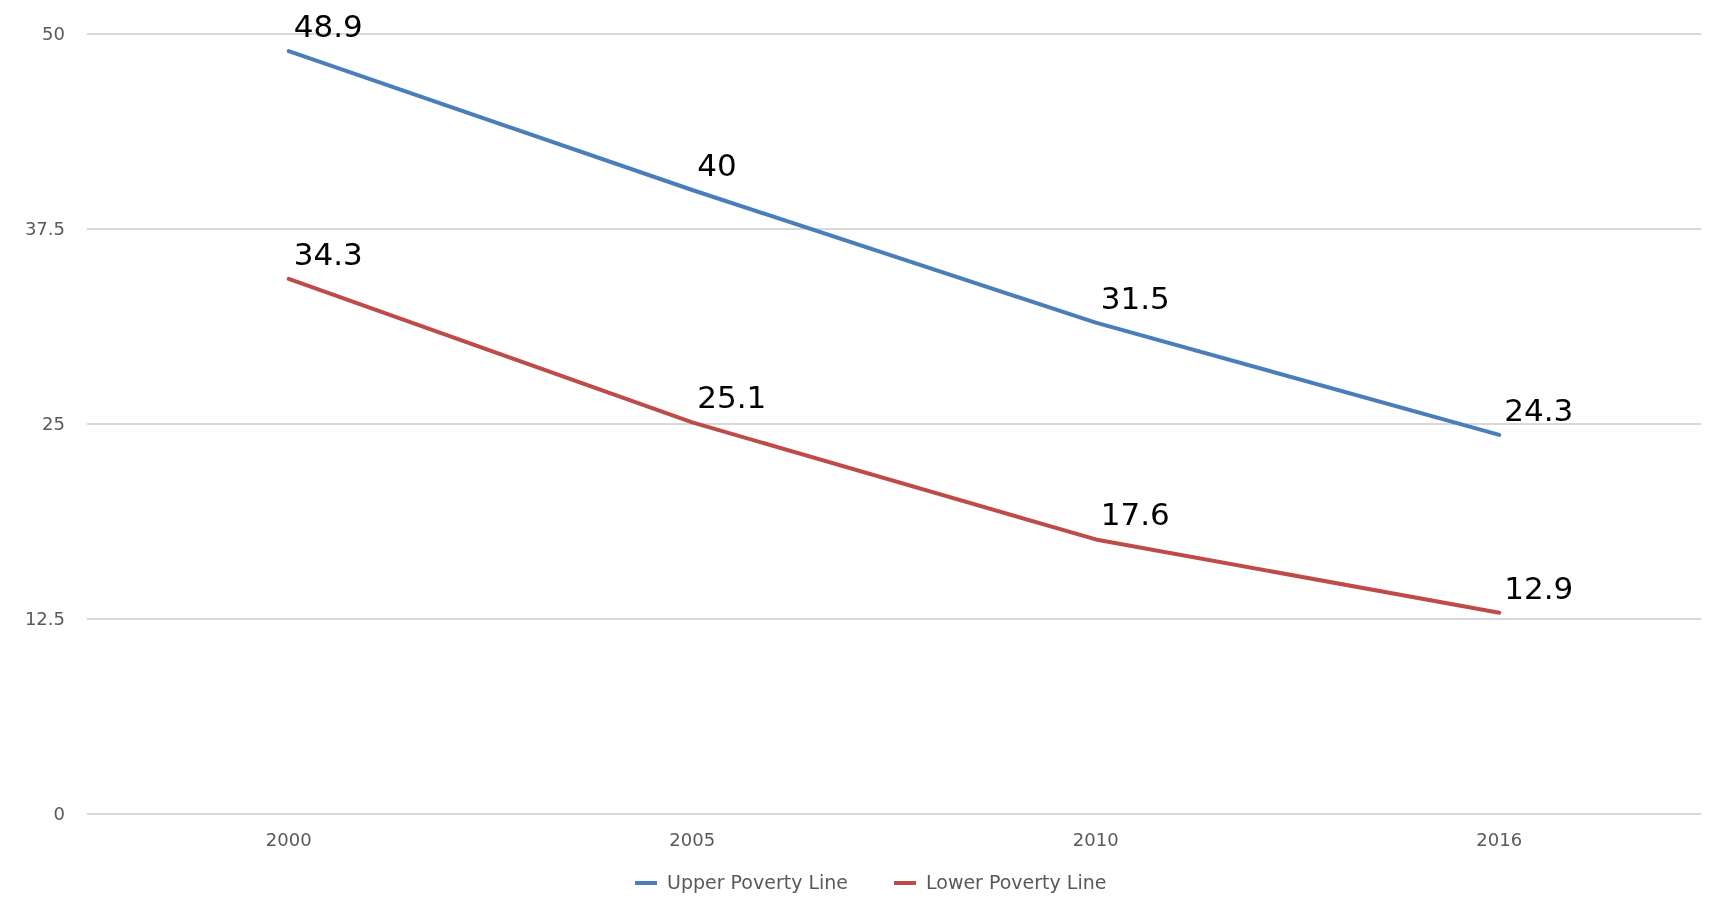  Describe the element at coordinates (53, 34) in the screenshot. I see `y-tick-label: 50` at that location.